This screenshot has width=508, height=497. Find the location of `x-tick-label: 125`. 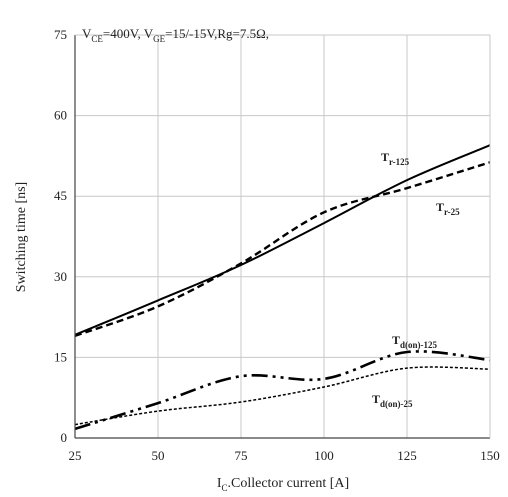

x-tick-label: 125 is located at coordinates (407, 455).